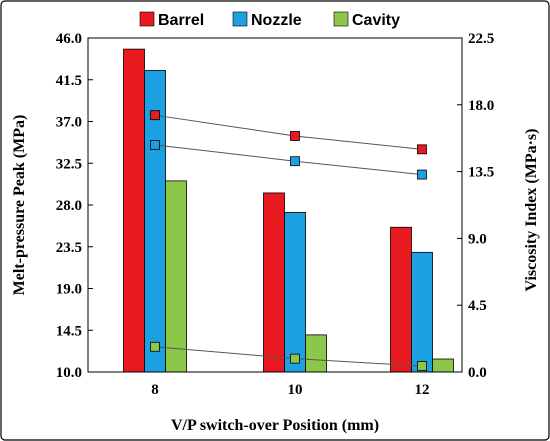 The image size is (550, 441). I want to click on y-axis-right-title: Viscosity Index (MPa·s), so click(531, 210).